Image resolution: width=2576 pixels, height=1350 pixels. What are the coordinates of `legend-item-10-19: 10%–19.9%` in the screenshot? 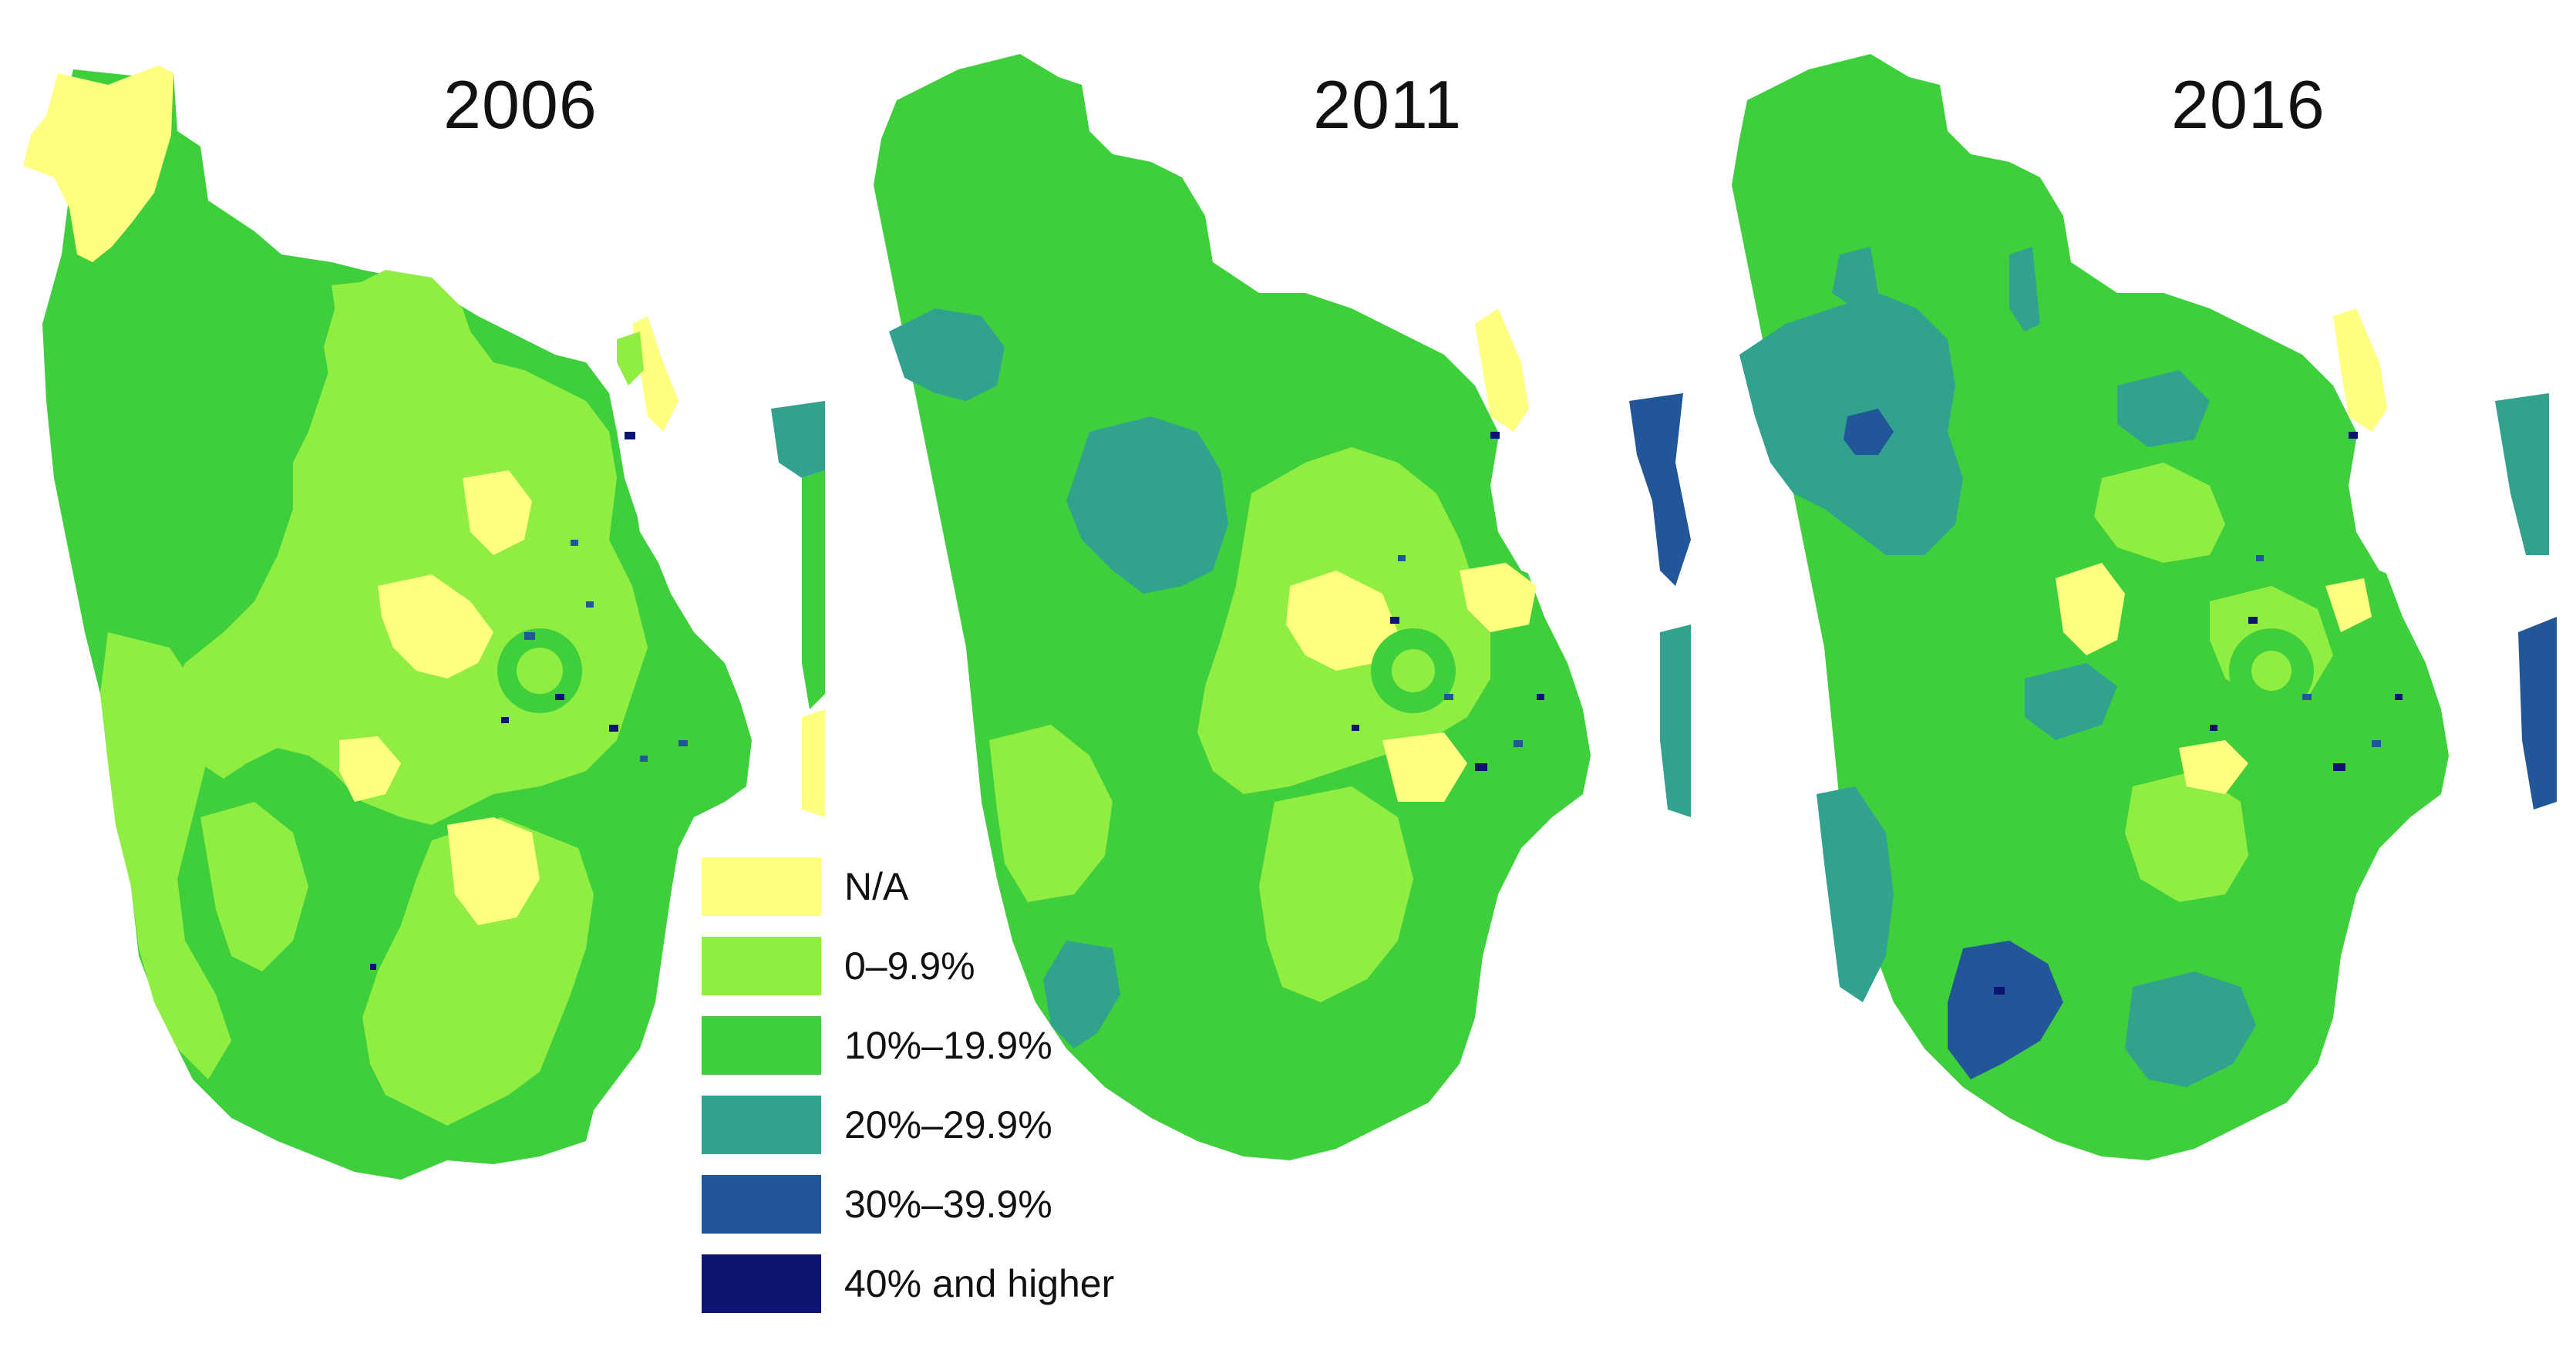 It's located at (877, 1045).